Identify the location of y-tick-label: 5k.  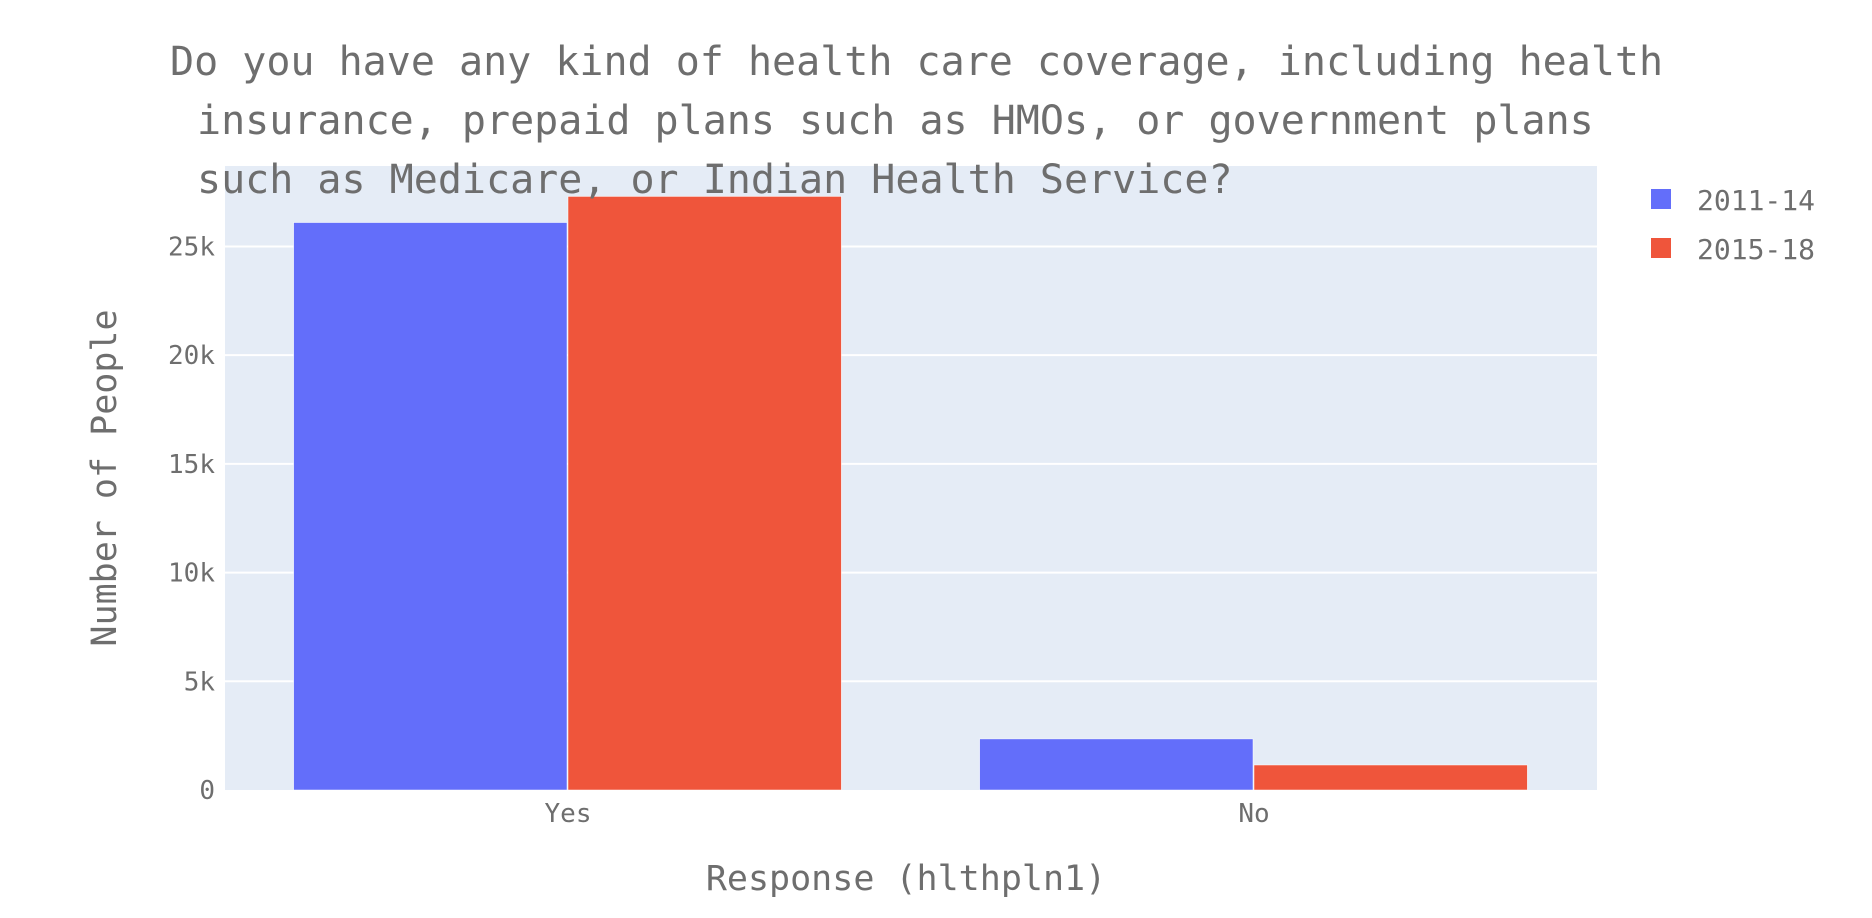
(200, 682).